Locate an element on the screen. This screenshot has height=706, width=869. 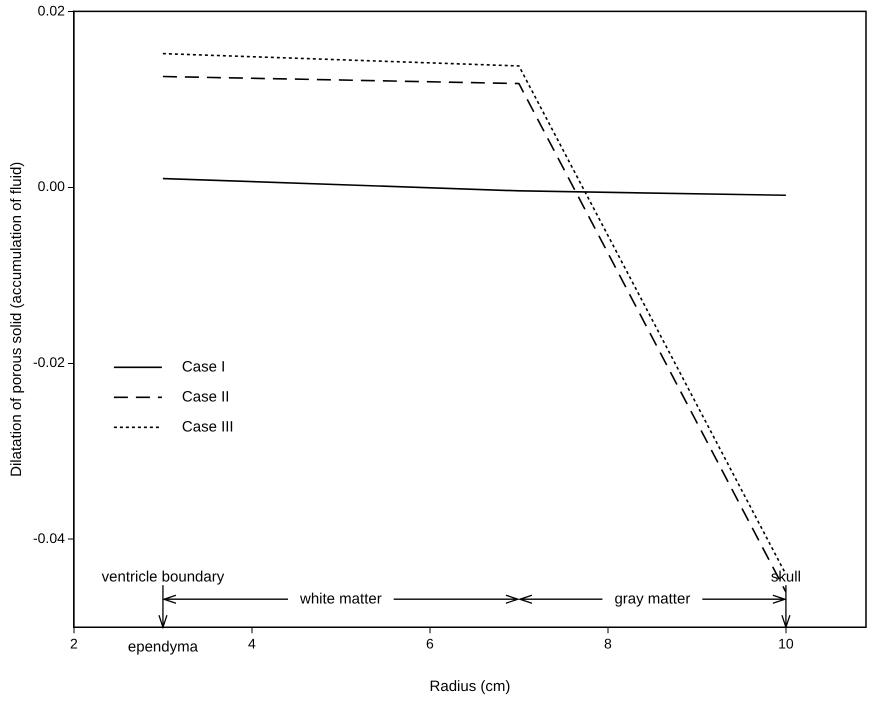
annotation: skull is located at coordinates (785, 577).